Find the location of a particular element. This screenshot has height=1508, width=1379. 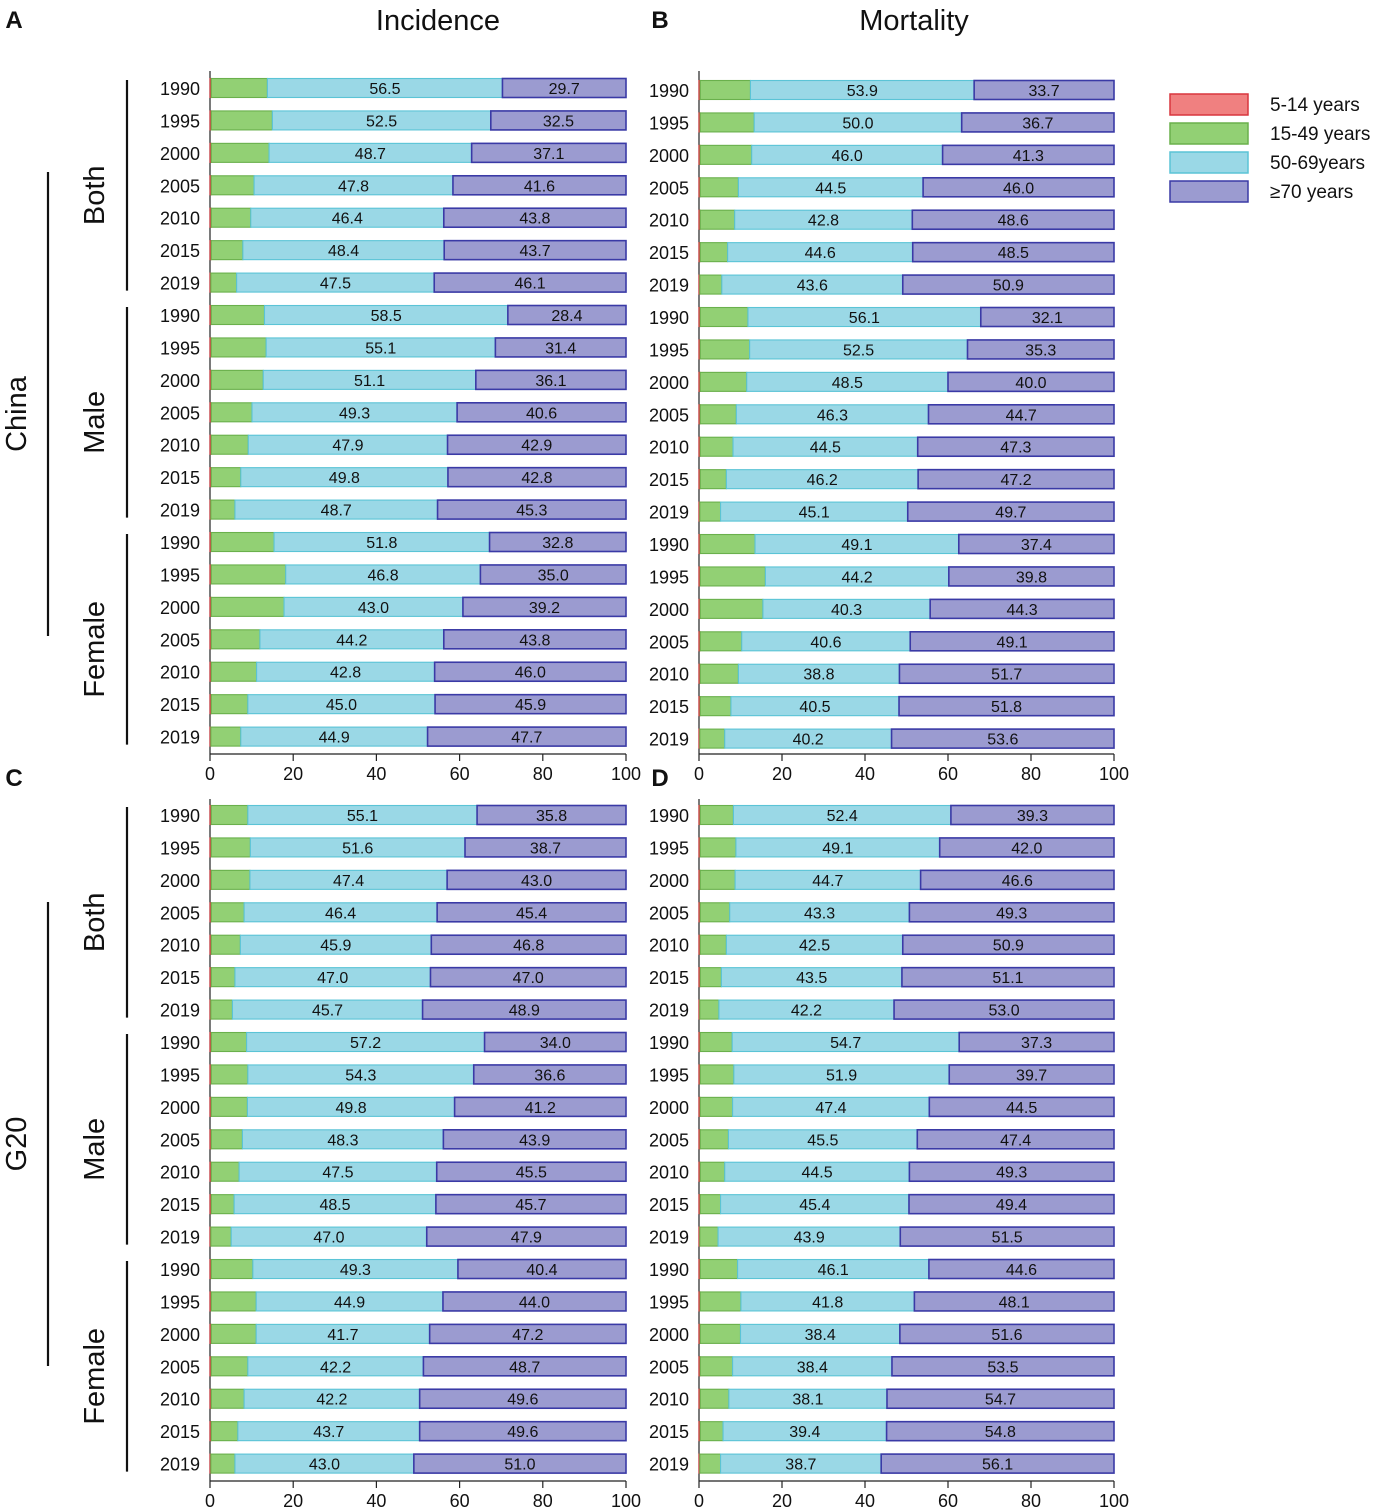

panel-a-bar-age-70-plus is located at coordinates (539, 185).